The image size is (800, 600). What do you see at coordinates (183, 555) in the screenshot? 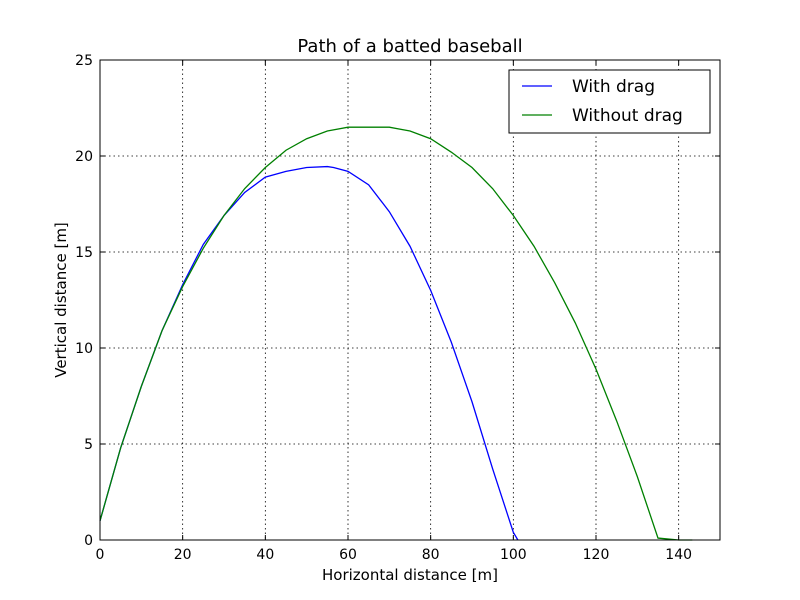
I see `x-tick-label: 20` at bounding box center [183, 555].